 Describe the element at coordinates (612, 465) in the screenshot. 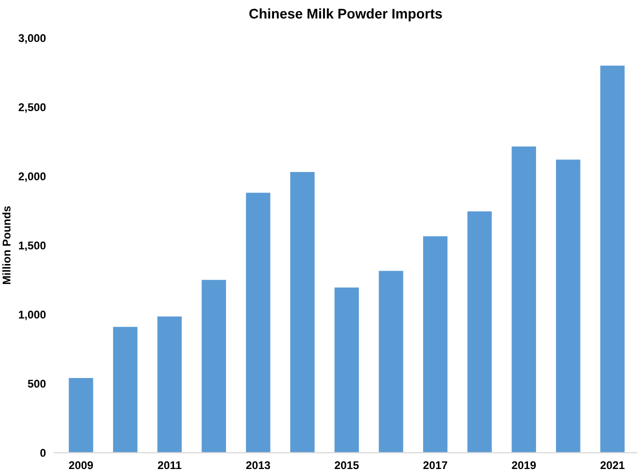

I see `x-tick-label: 2021` at that location.